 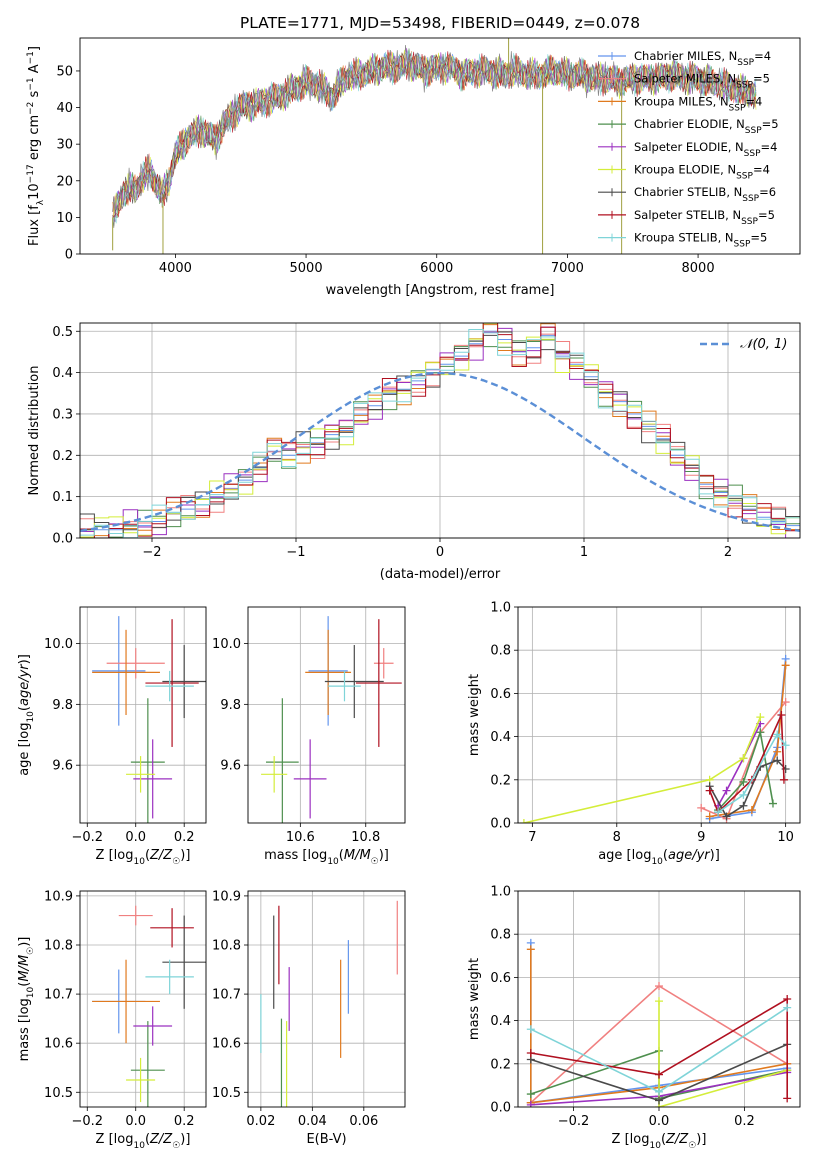 What do you see at coordinates (64, 218) in the screenshot?
I see `y-tick-label: 10` at bounding box center [64, 218].